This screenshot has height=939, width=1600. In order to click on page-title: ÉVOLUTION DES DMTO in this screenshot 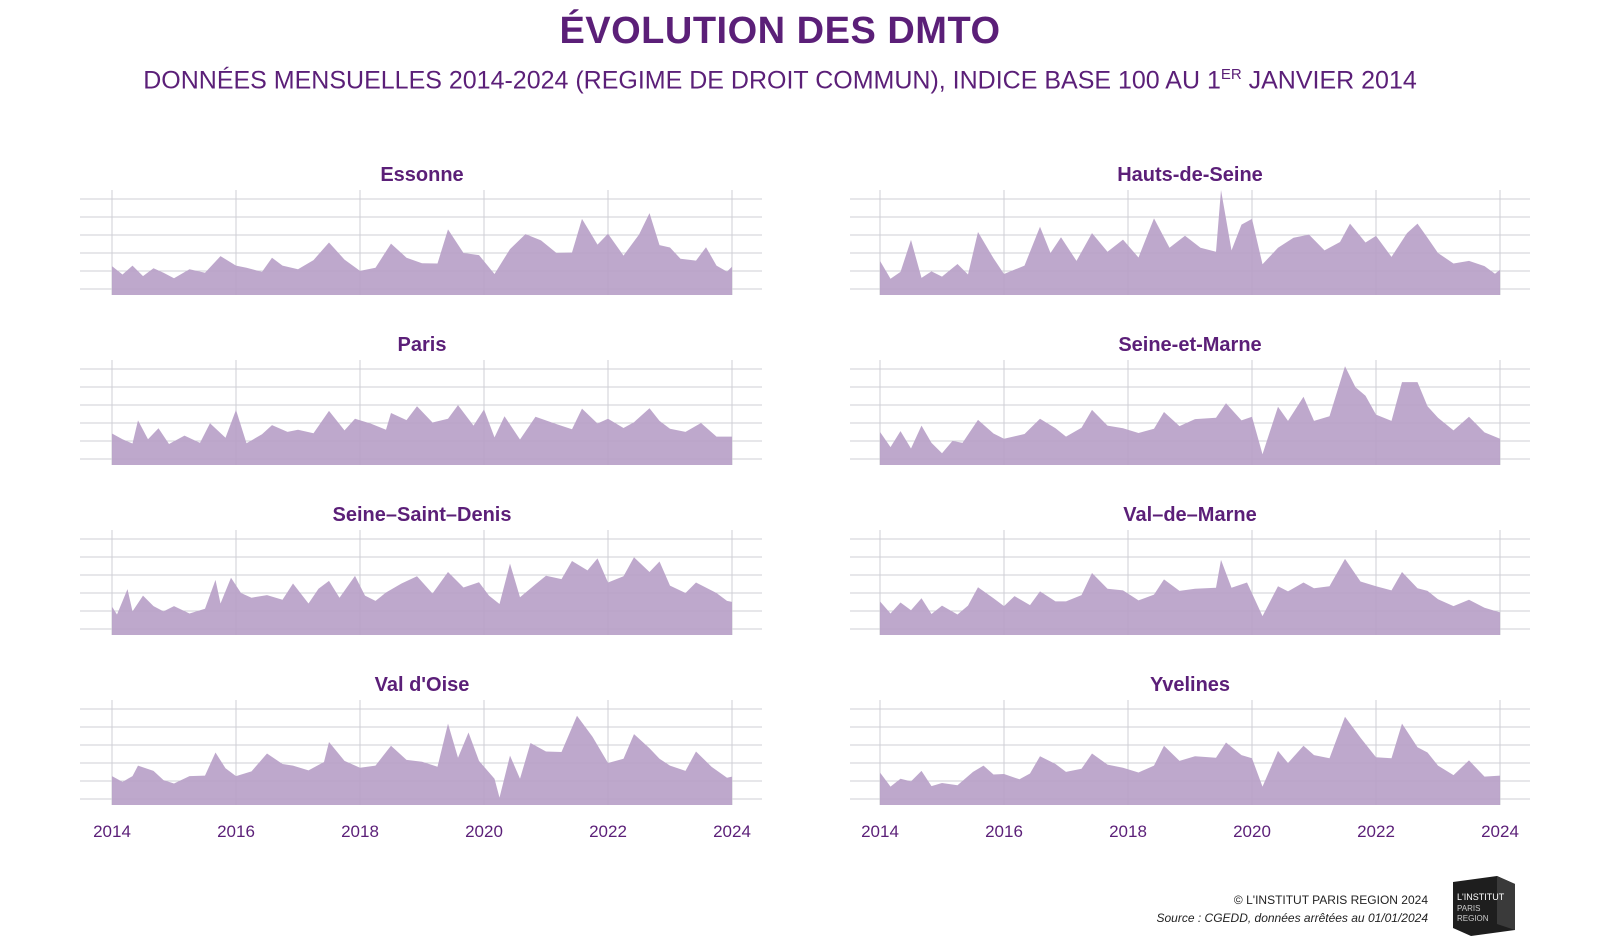, I will do `click(780, 31)`.